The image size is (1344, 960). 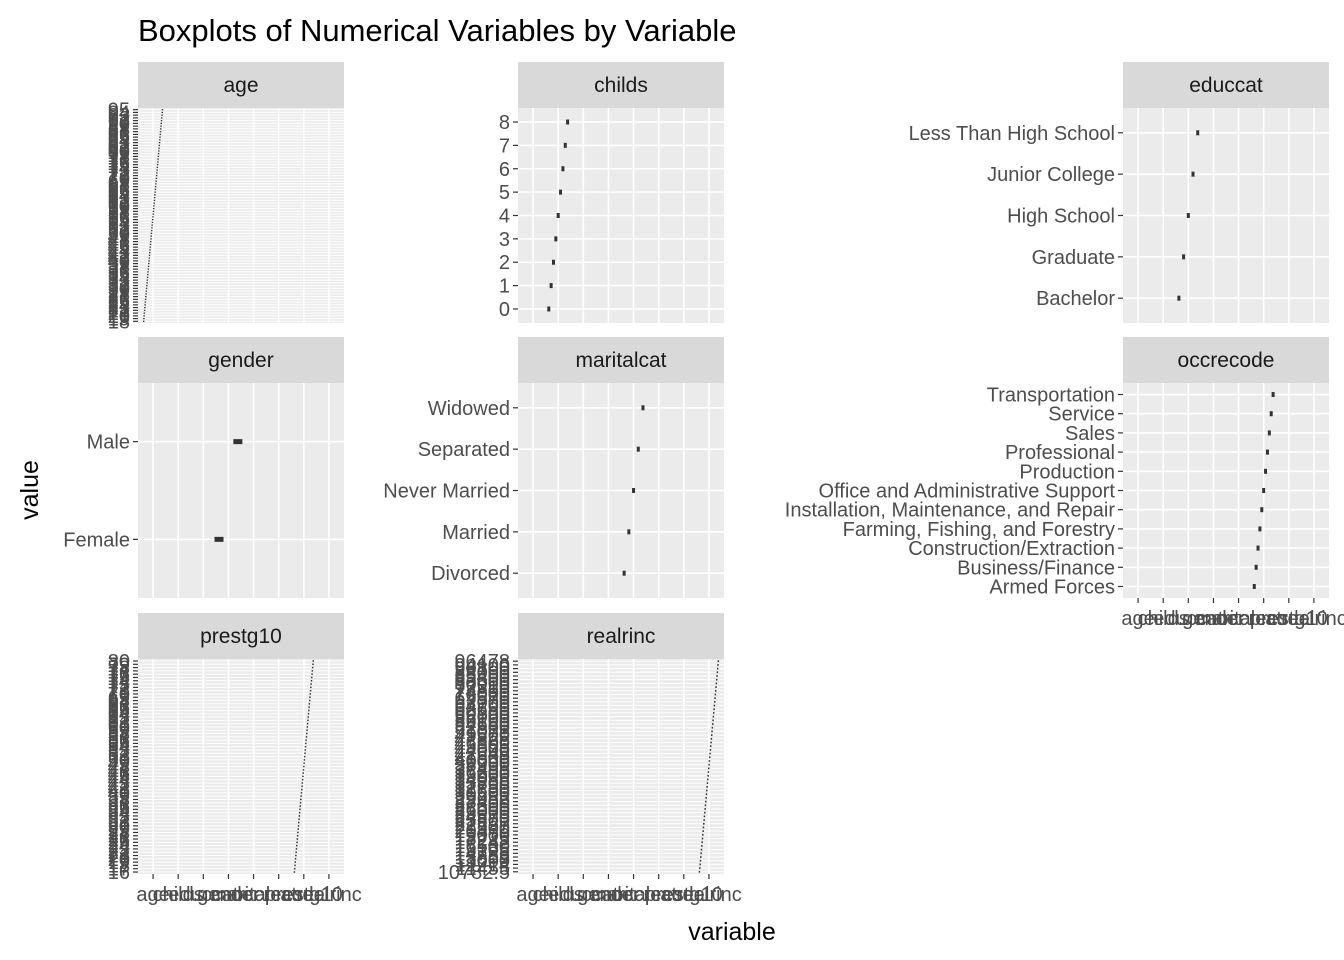 What do you see at coordinates (119, 300) in the screenshot?
I see `y-tick-label: 26` at bounding box center [119, 300].